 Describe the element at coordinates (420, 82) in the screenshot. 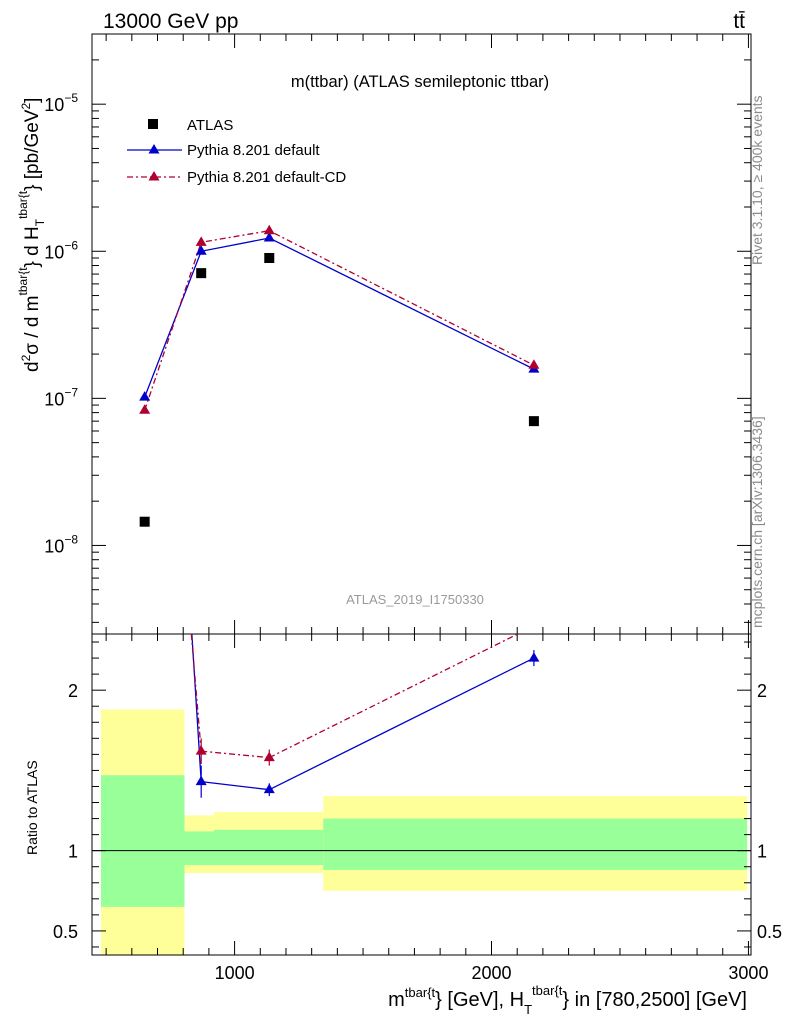

I see `plot-title: m(ttbar) (ATLAS semileptonic ttbar)` at that location.